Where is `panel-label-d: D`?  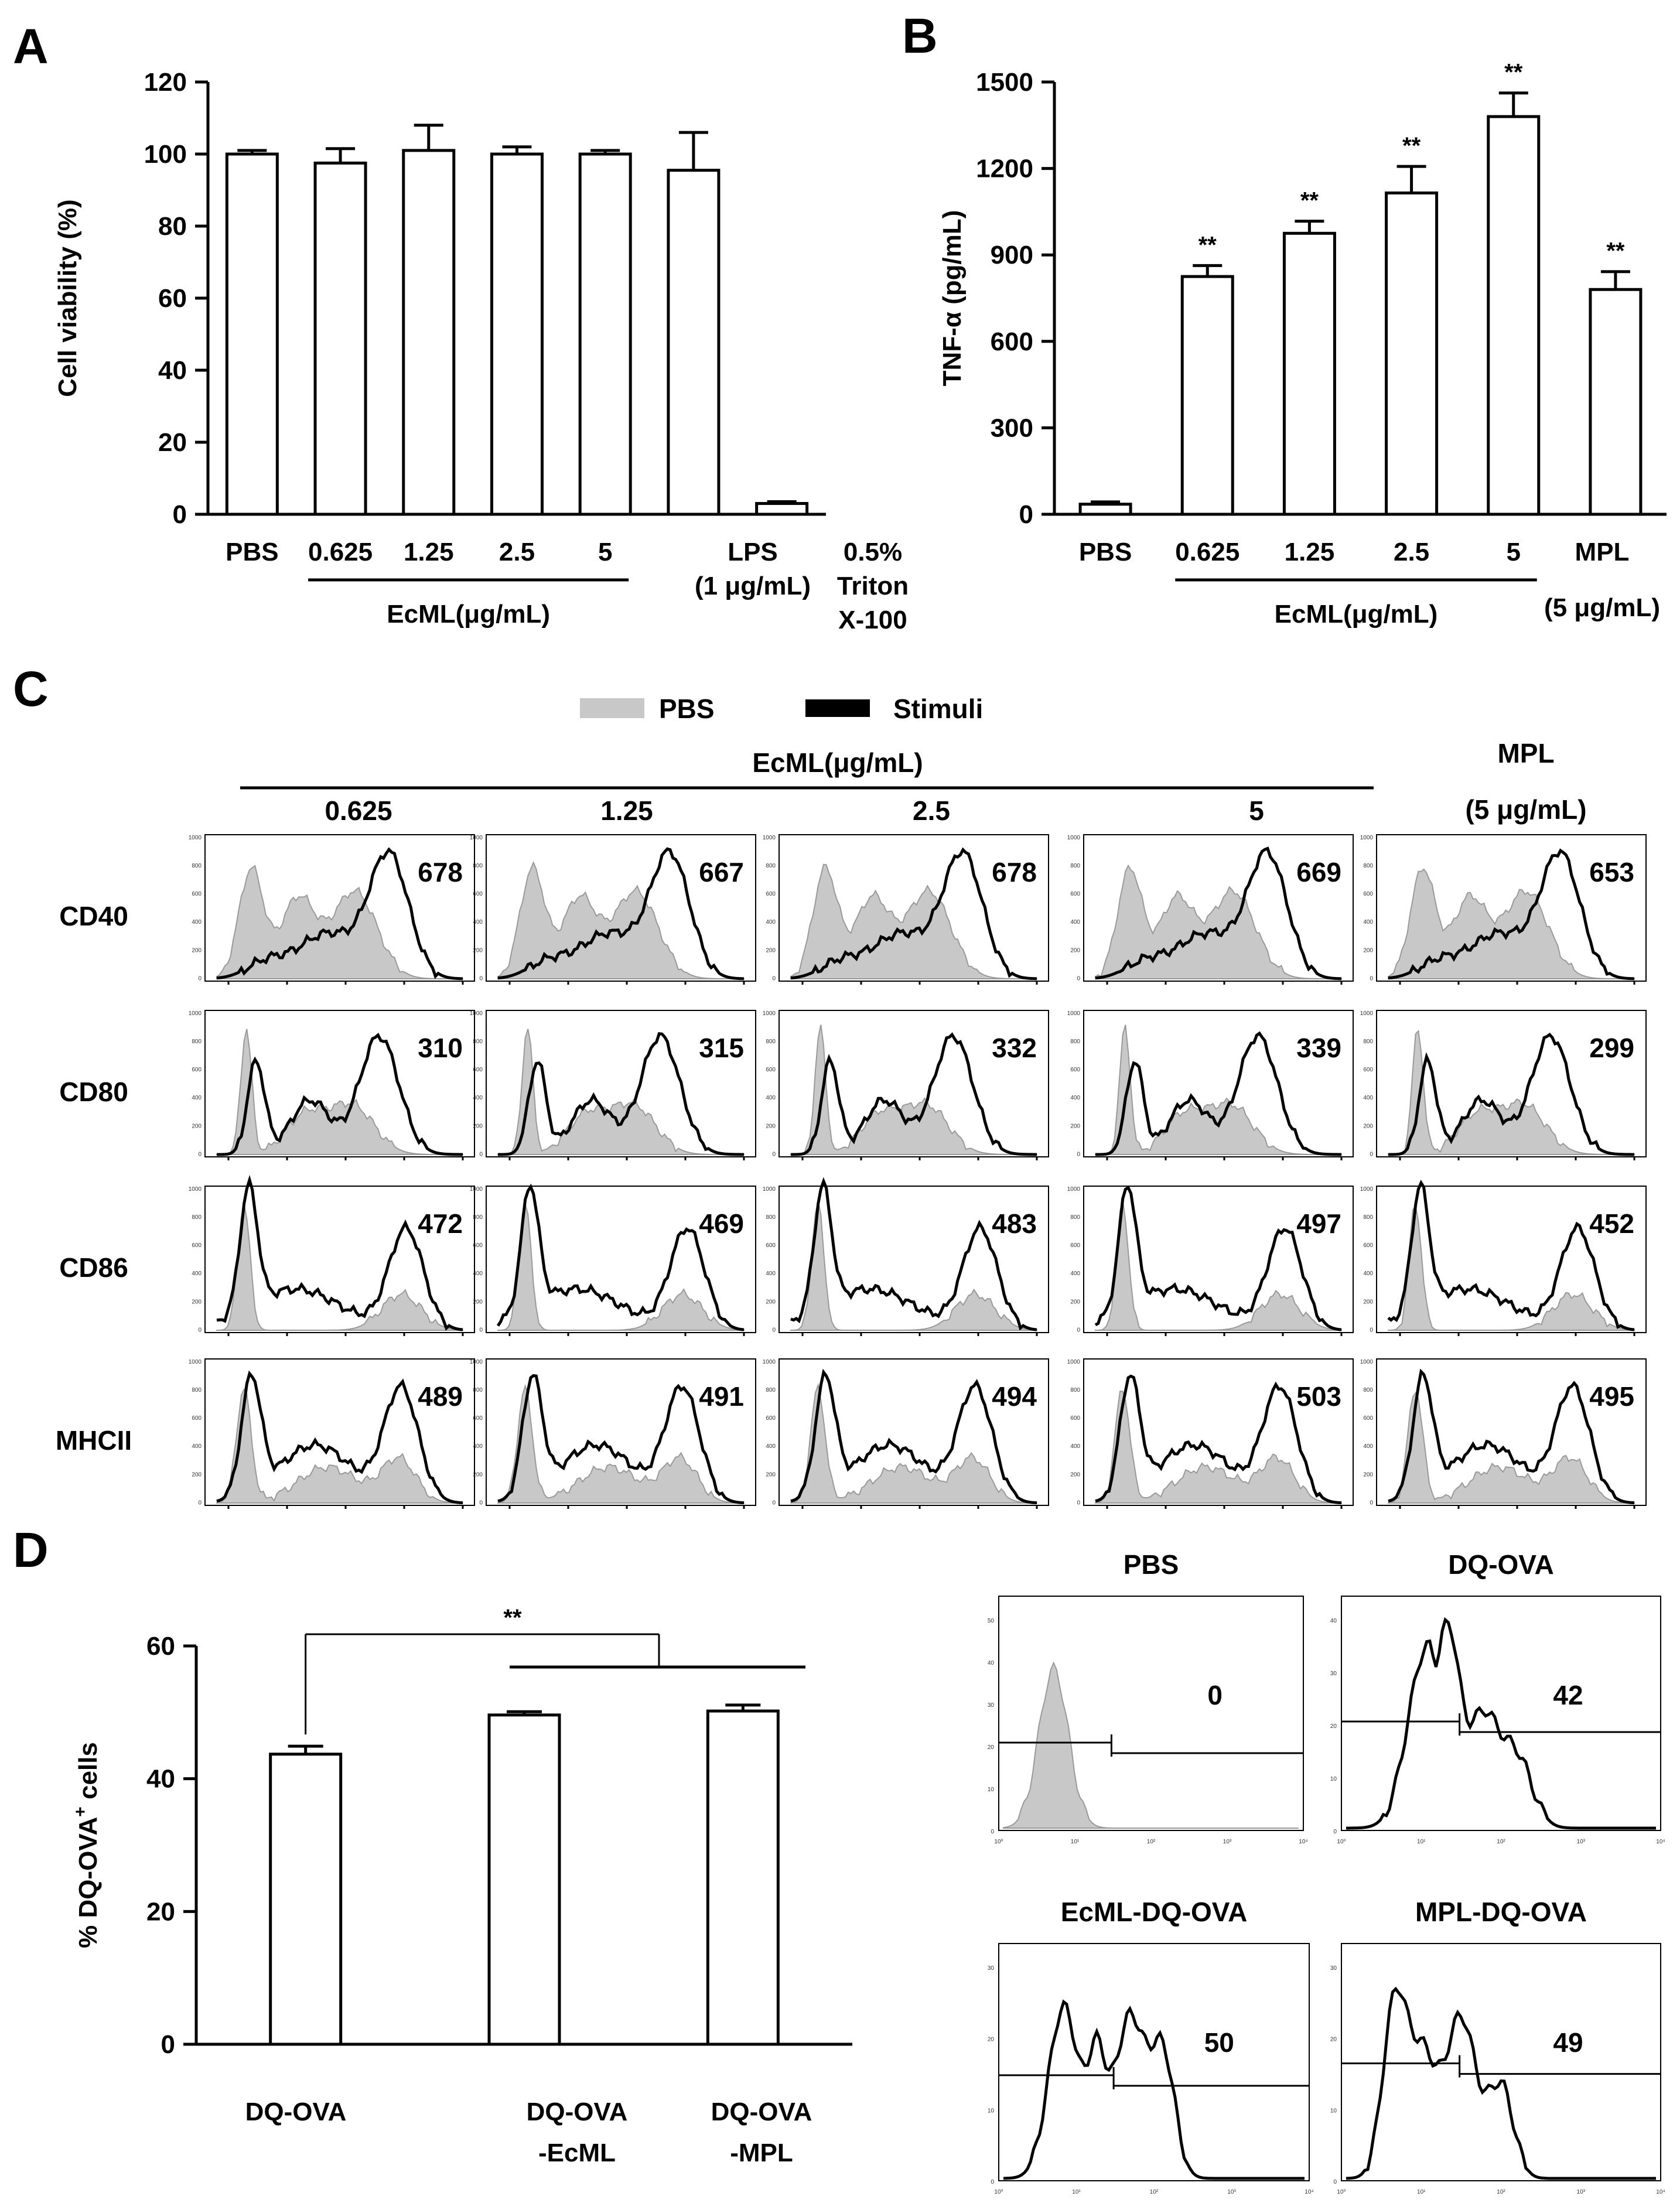 panel-label-d: D is located at coordinates (31, 1549).